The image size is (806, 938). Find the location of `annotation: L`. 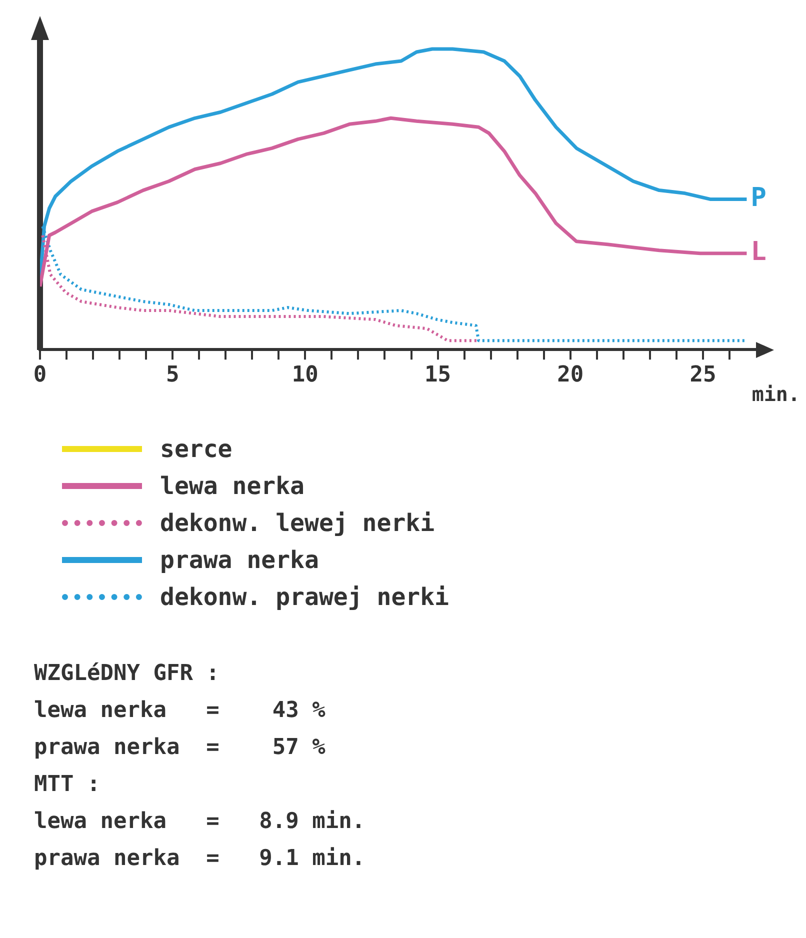

annotation: L is located at coordinates (758, 252).